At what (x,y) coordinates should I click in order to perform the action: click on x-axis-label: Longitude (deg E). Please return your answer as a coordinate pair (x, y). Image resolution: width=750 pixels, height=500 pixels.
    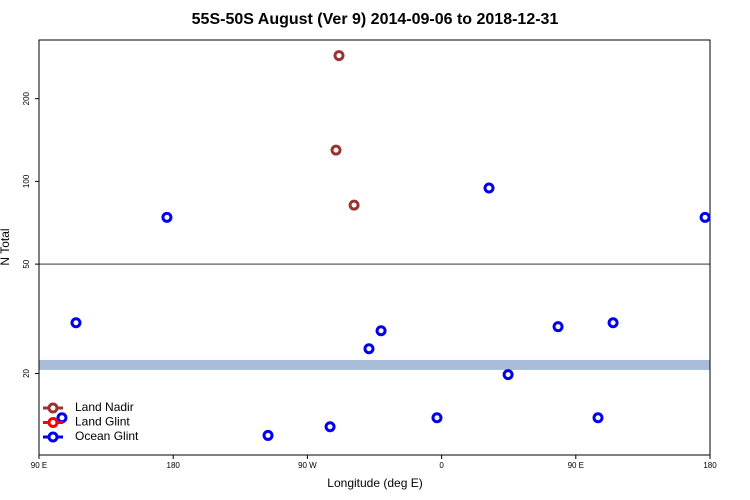
    Looking at the image, I should click on (374, 483).